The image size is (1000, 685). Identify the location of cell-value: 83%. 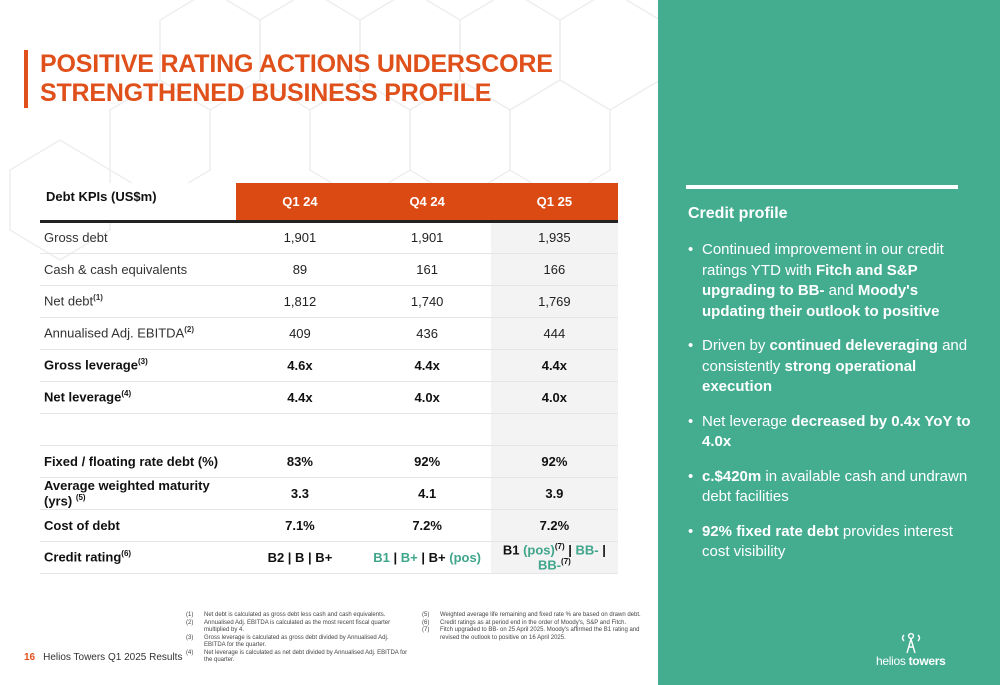
(300, 461).